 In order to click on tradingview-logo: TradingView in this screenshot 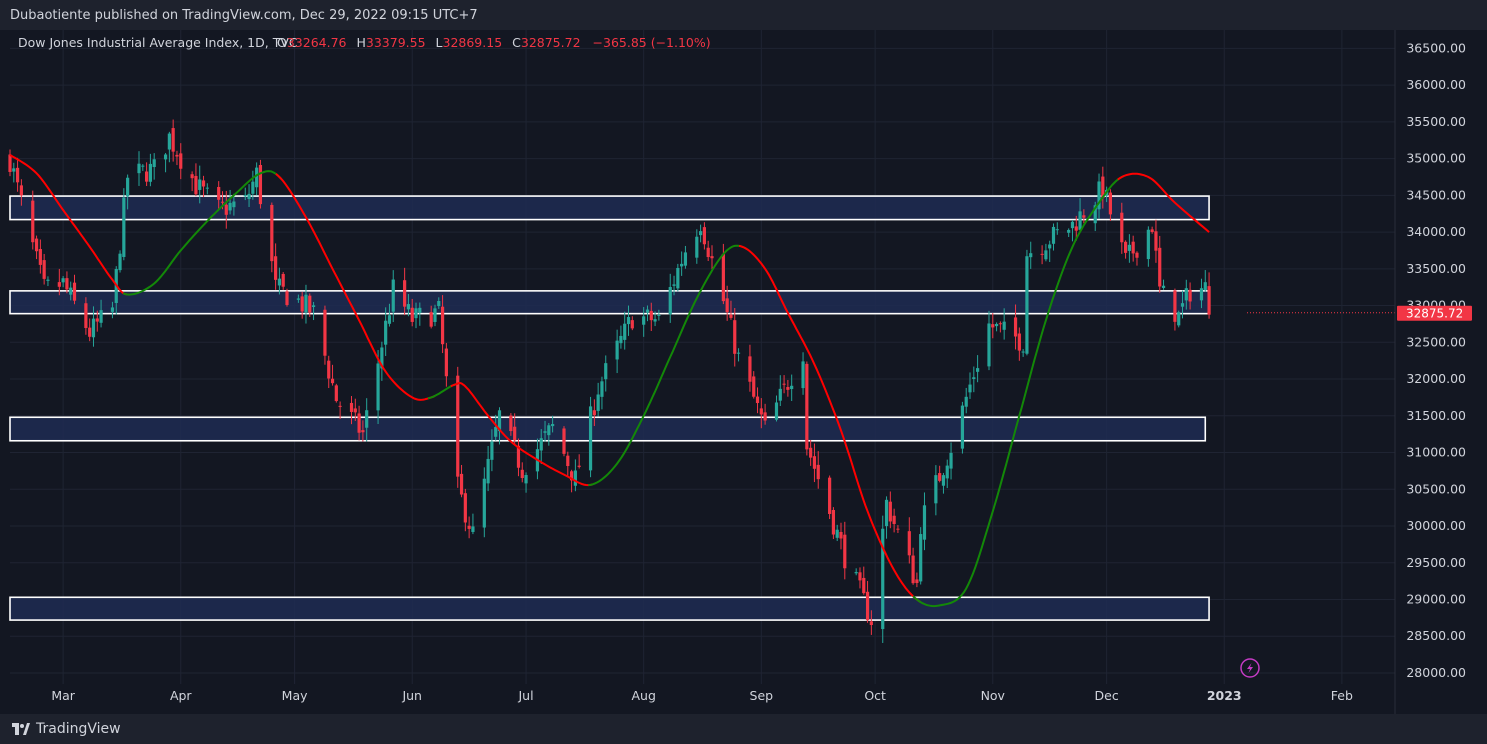, I will do `click(66, 729)`.